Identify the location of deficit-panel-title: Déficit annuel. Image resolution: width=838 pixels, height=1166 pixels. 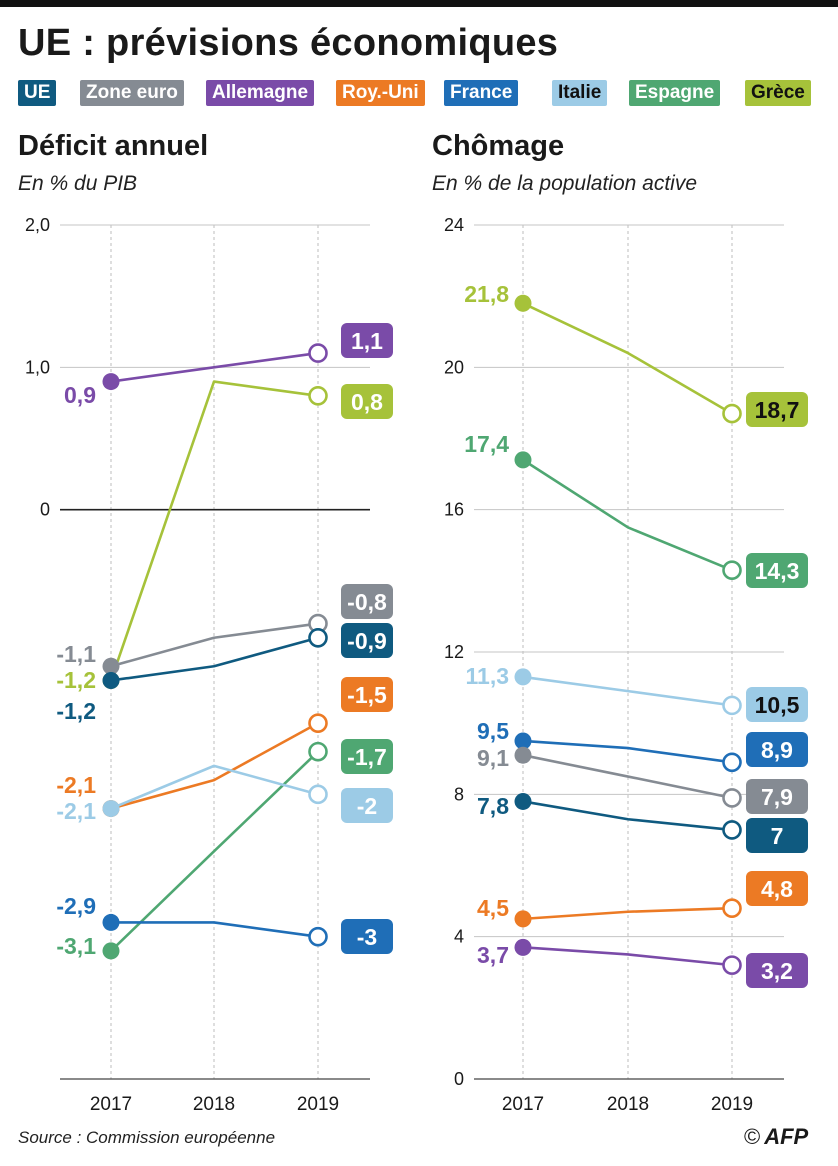
(113, 146).